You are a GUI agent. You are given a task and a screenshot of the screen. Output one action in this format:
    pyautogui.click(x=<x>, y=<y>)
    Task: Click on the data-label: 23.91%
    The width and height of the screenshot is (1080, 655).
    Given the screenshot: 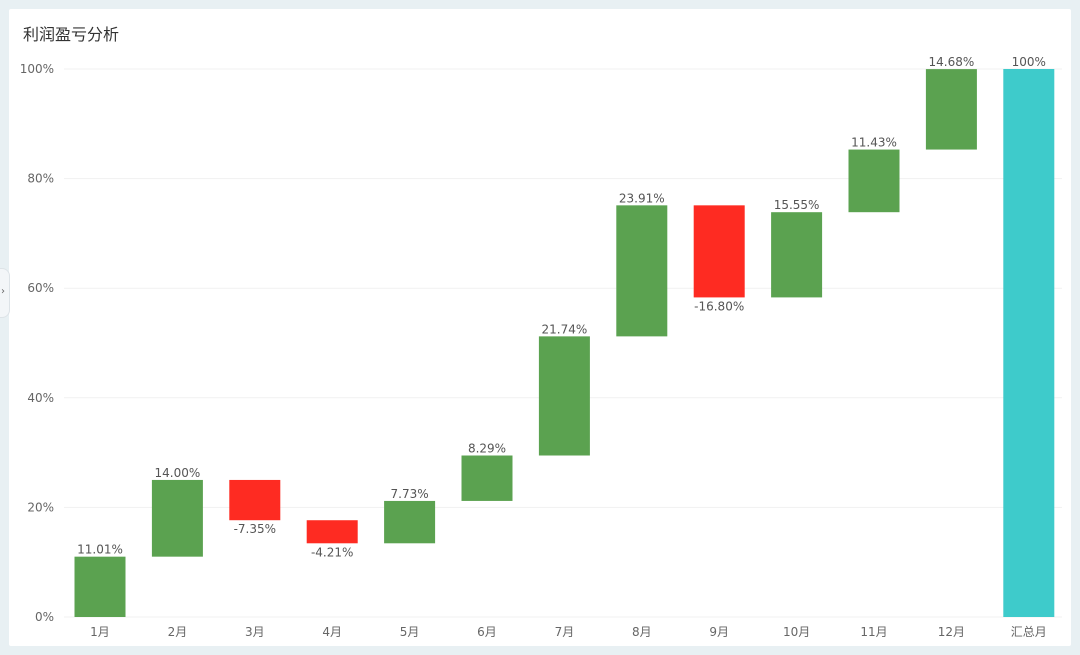 What is the action you would take?
    pyautogui.click(x=642, y=198)
    